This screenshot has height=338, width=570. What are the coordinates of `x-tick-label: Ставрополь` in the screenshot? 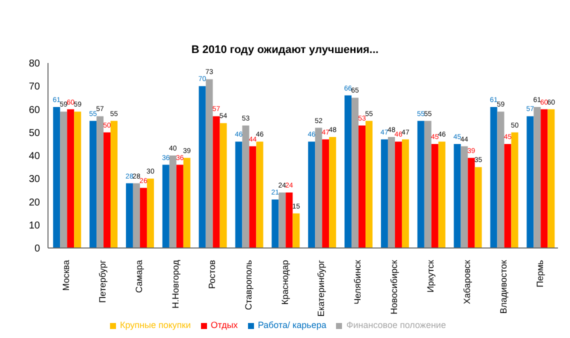 It's located at (248, 285).